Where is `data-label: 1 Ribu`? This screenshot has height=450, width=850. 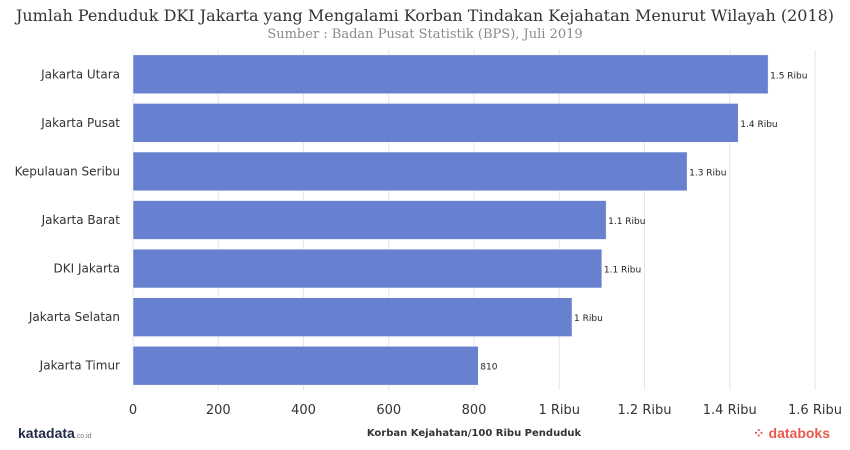 data-label: 1 Ribu is located at coordinates (588, 319).